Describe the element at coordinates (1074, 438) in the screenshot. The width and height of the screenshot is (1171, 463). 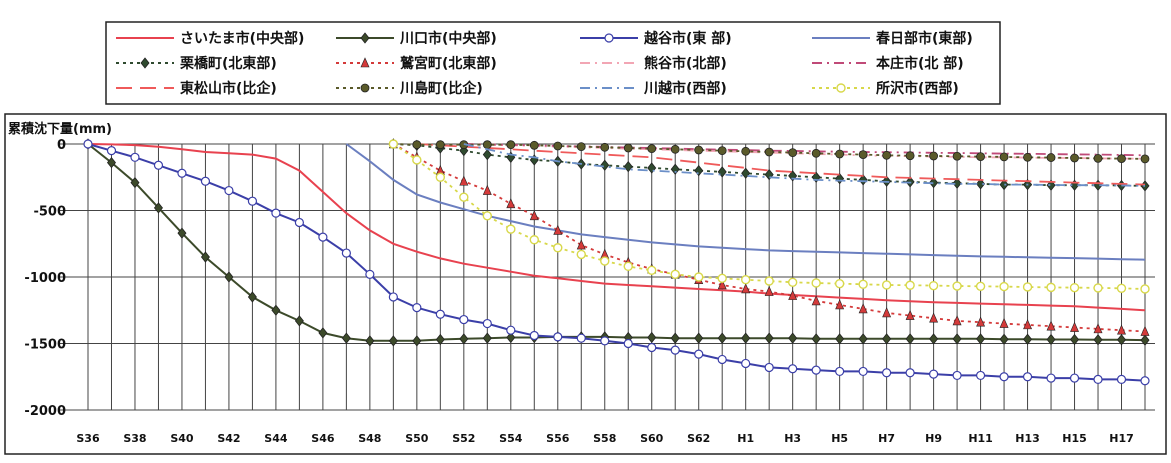
I see `x-tick-label: H15` at that location.